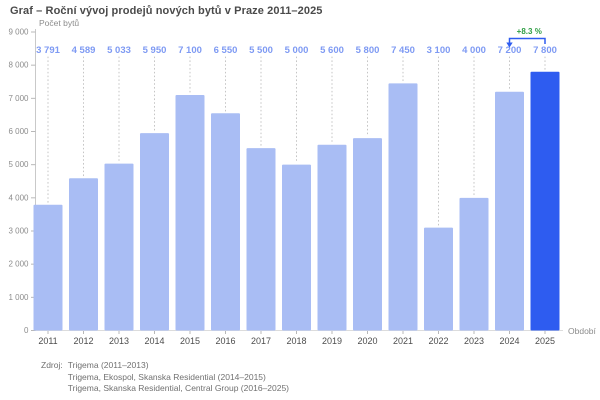  What do you see at coordinates (190, 341) in the screenshot?
I see `x-tick-label: 2015` at bounding box center [190, 341].